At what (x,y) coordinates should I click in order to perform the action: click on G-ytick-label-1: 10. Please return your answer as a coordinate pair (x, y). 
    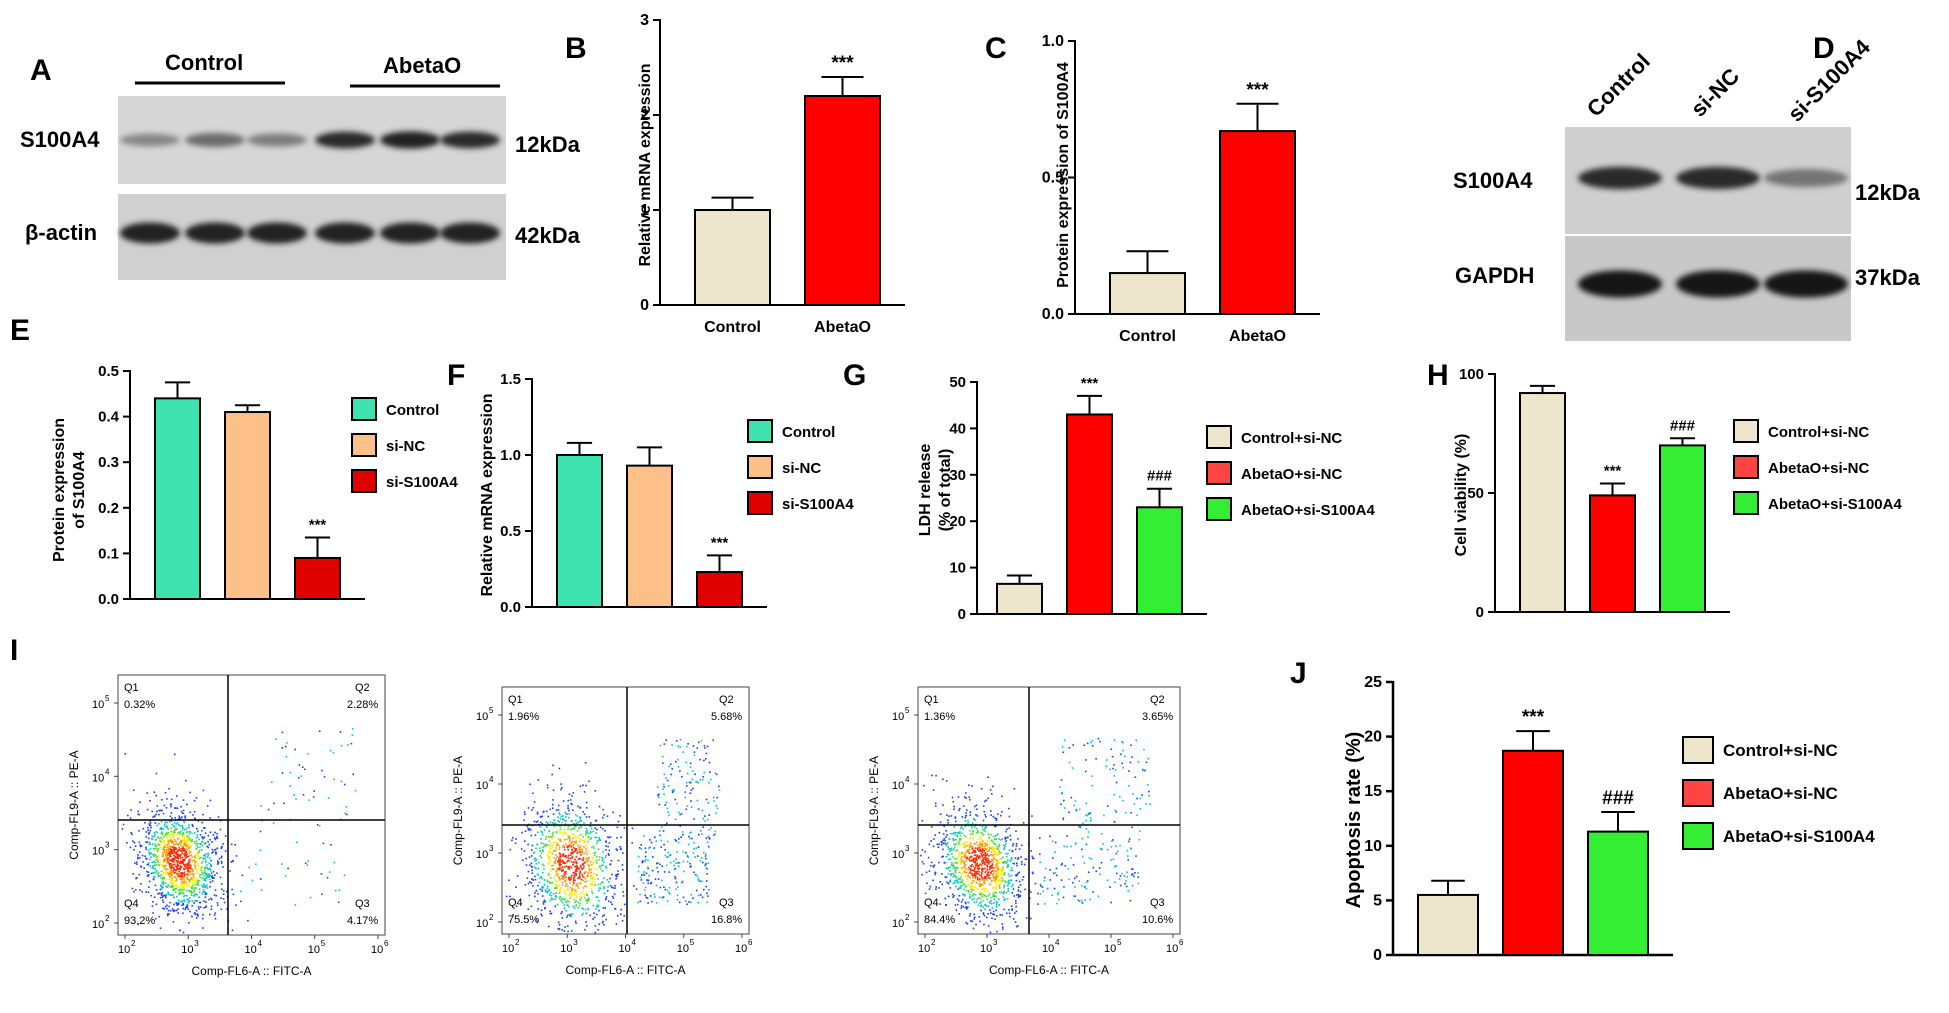
    Looking at the image, I should click on (957, 568).